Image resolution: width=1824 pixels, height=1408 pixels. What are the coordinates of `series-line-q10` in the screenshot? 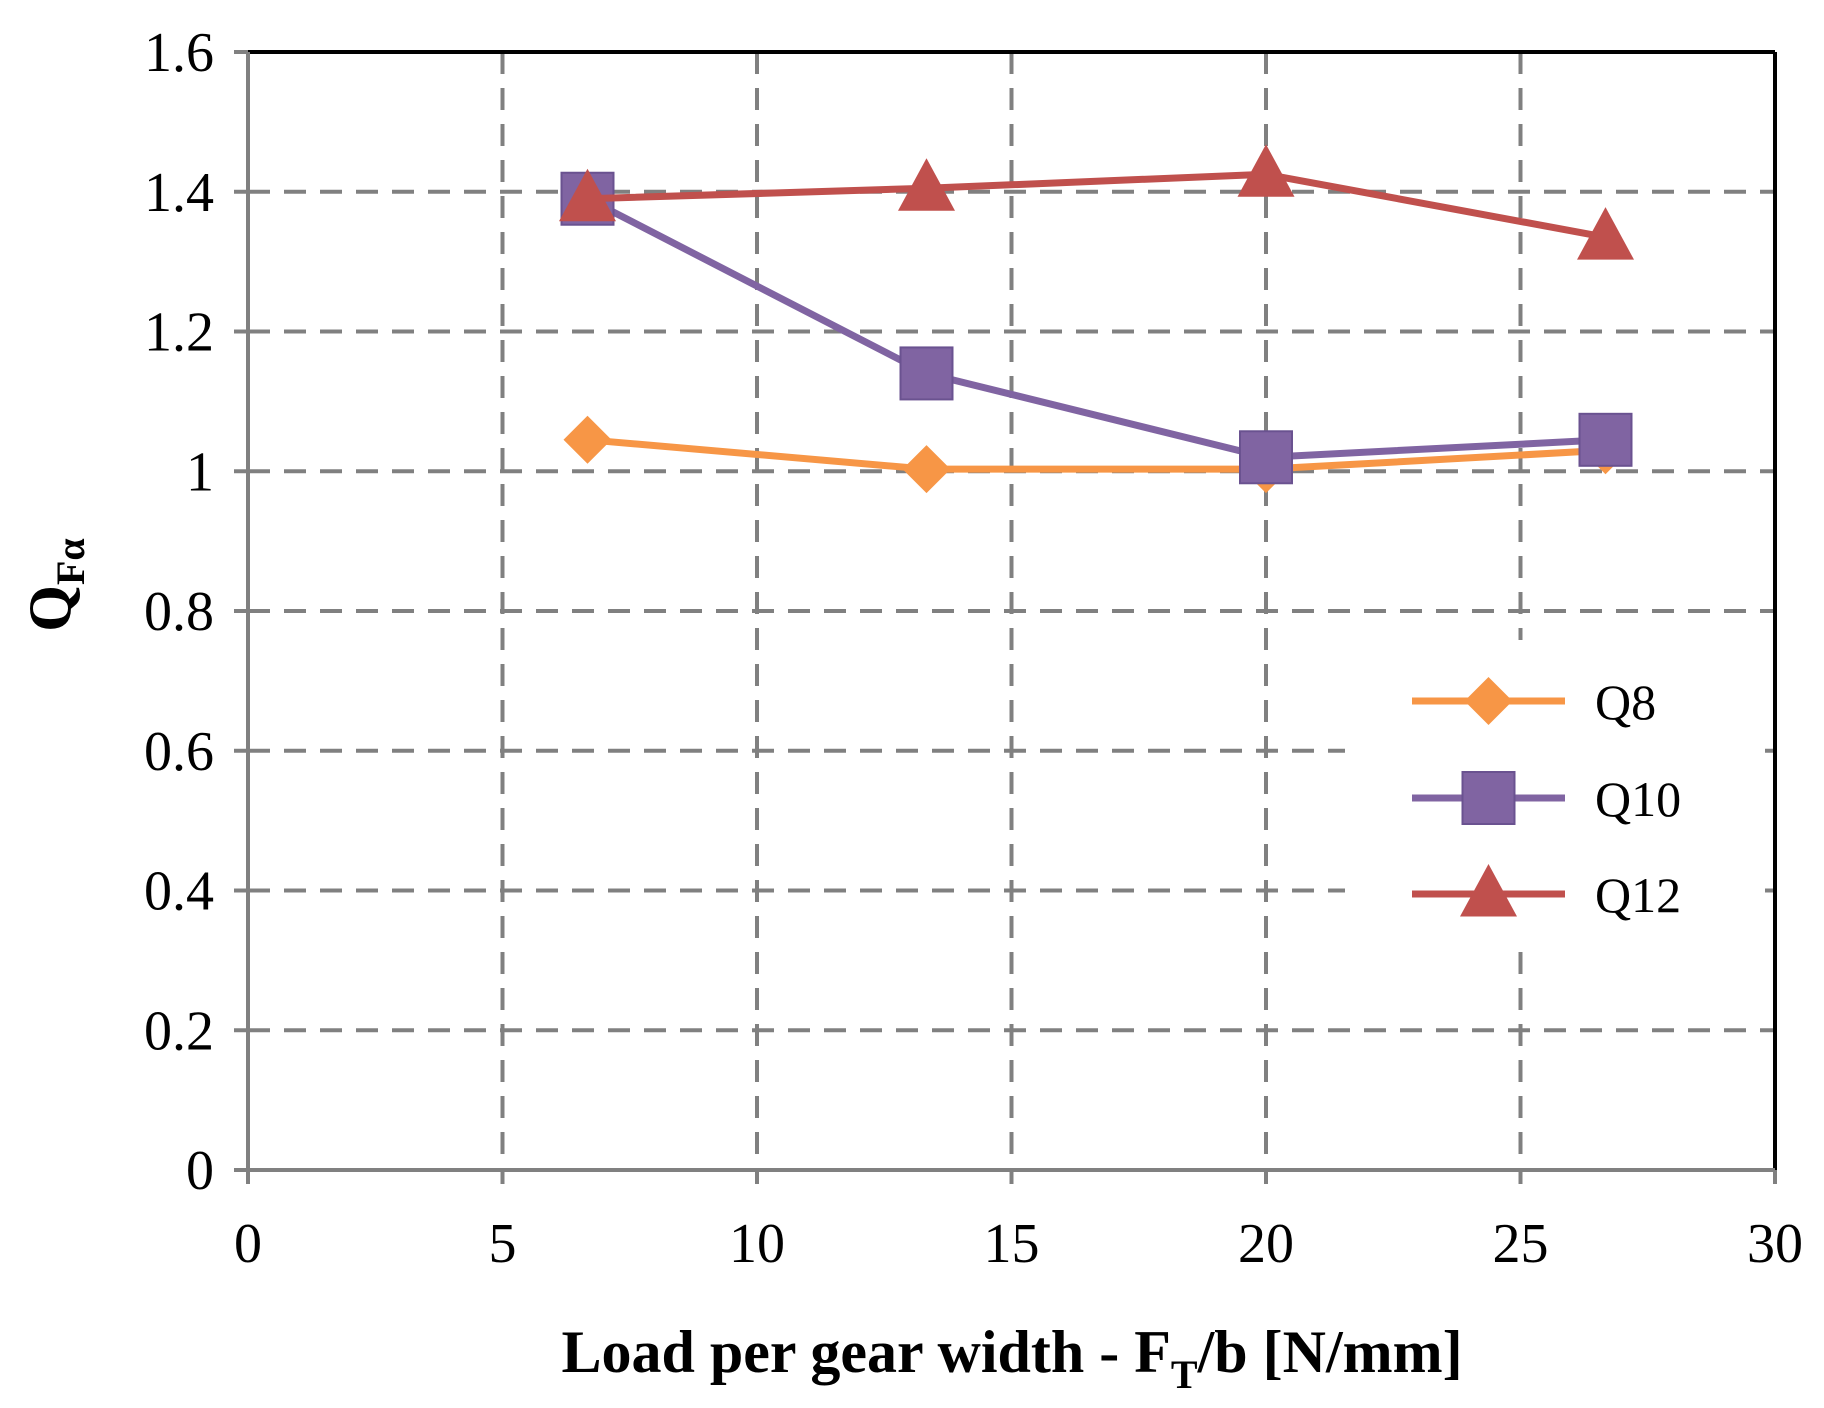 It's located at (1095, 328).